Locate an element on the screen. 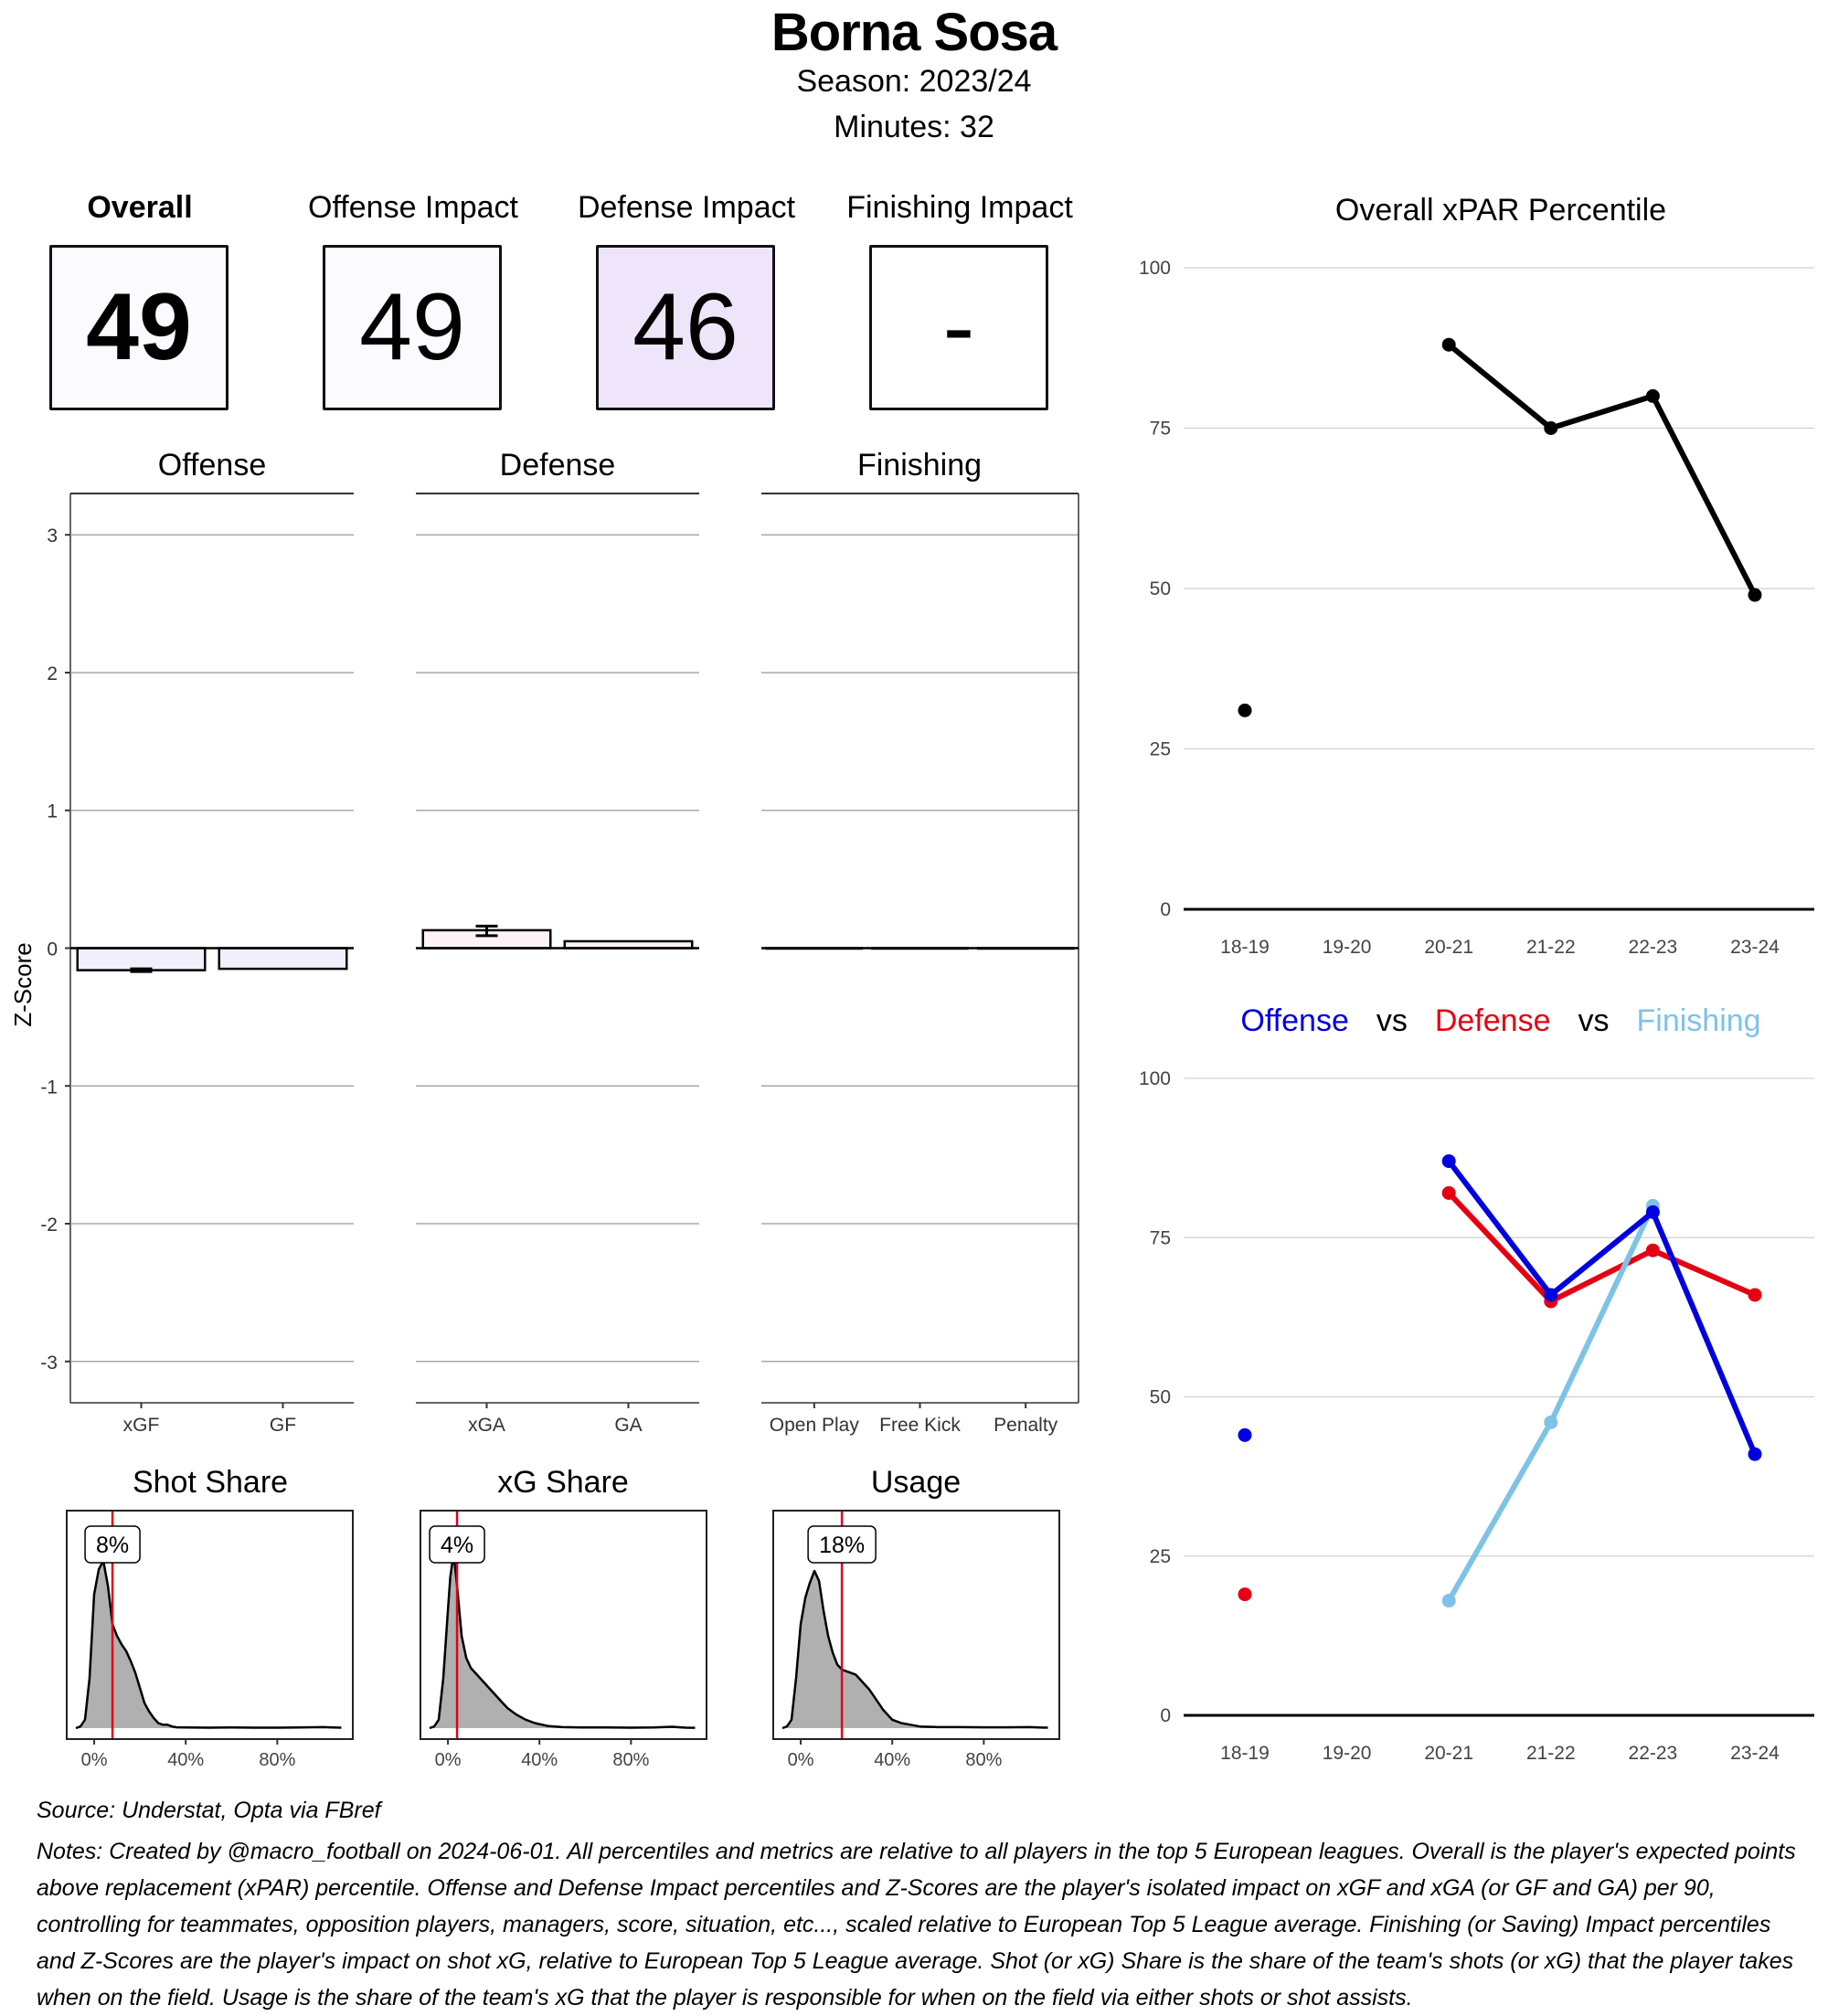 The width and height of the screenshot is (1828, 2016). xpar-chart-title: Overall xPAR Percentile is located at coordinates (1500, 211).